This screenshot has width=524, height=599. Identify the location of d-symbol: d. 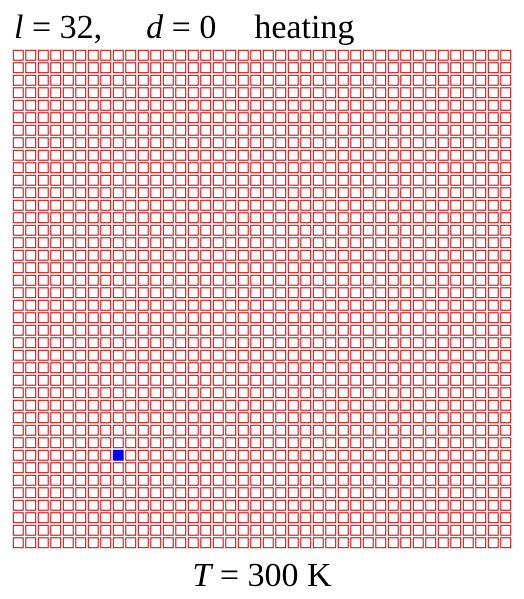
(155, 27).